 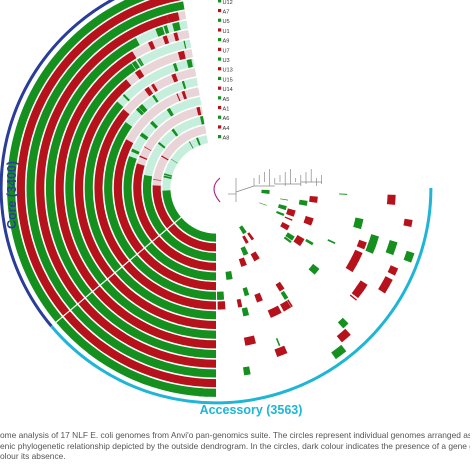 I want to click on genome-swatch-U5, so click(x=220, y=20).